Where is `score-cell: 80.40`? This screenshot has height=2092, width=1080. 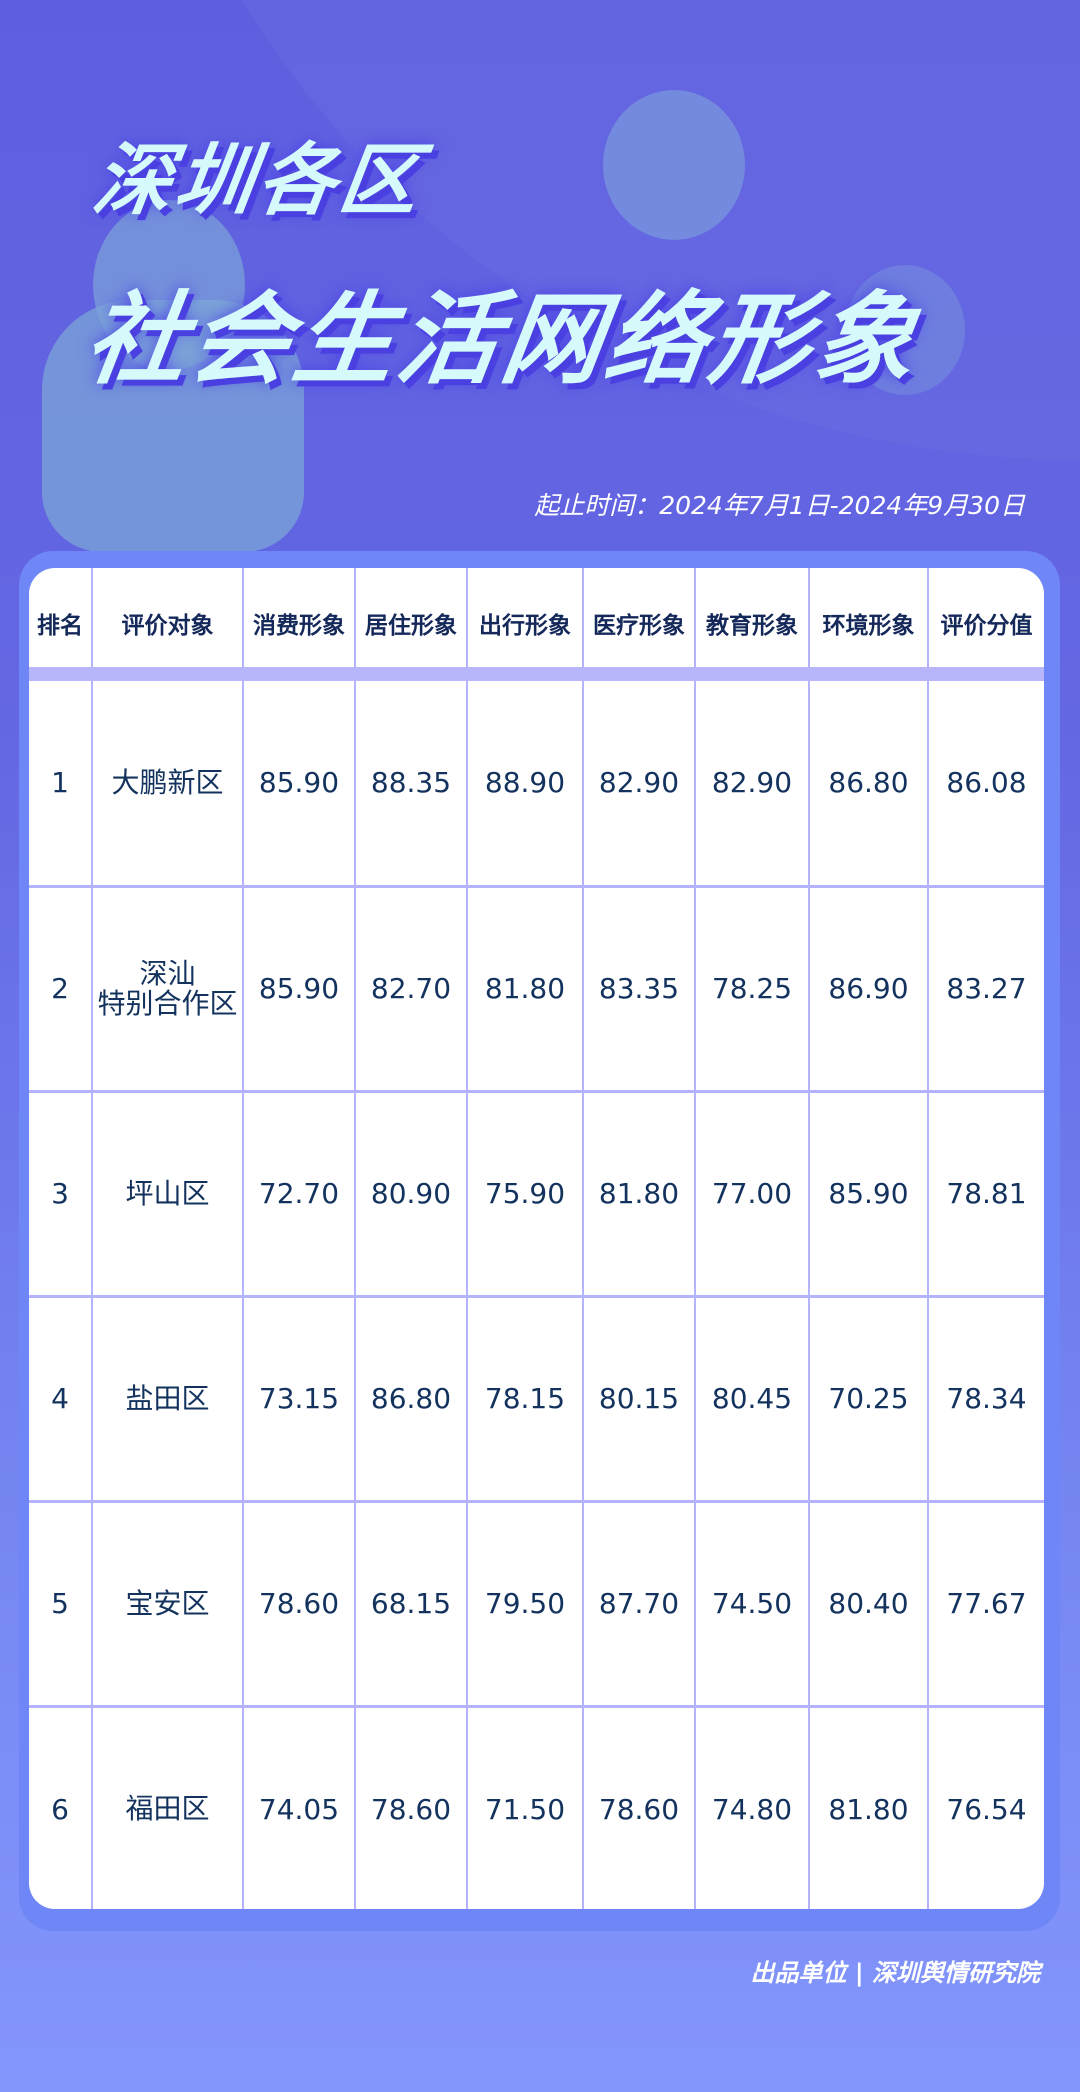
score-cell: 80.40 is located at coordinates (868, 1602).